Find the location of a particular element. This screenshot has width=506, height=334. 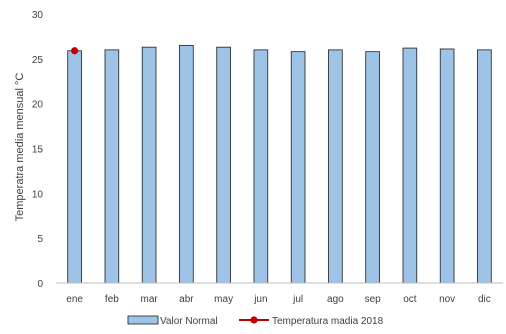

bar-ene is located at coordinates (74, 167).